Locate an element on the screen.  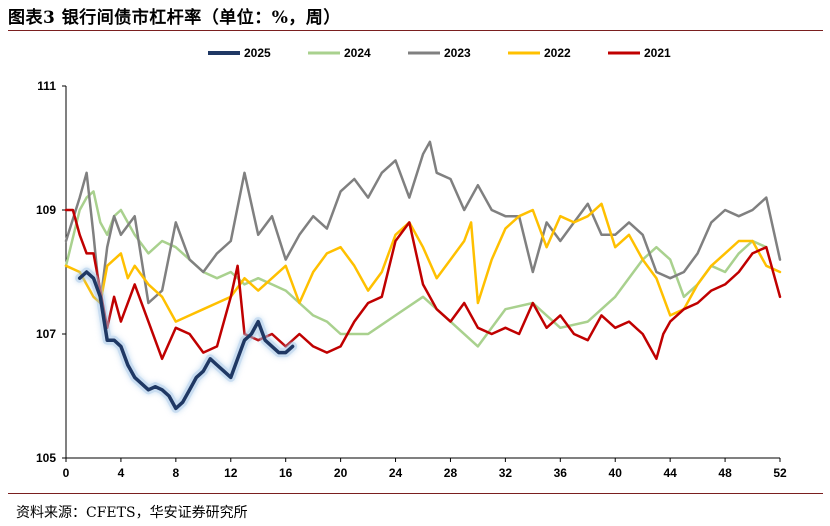
x-tick-label: 48 is located at coordinates (725, 473).